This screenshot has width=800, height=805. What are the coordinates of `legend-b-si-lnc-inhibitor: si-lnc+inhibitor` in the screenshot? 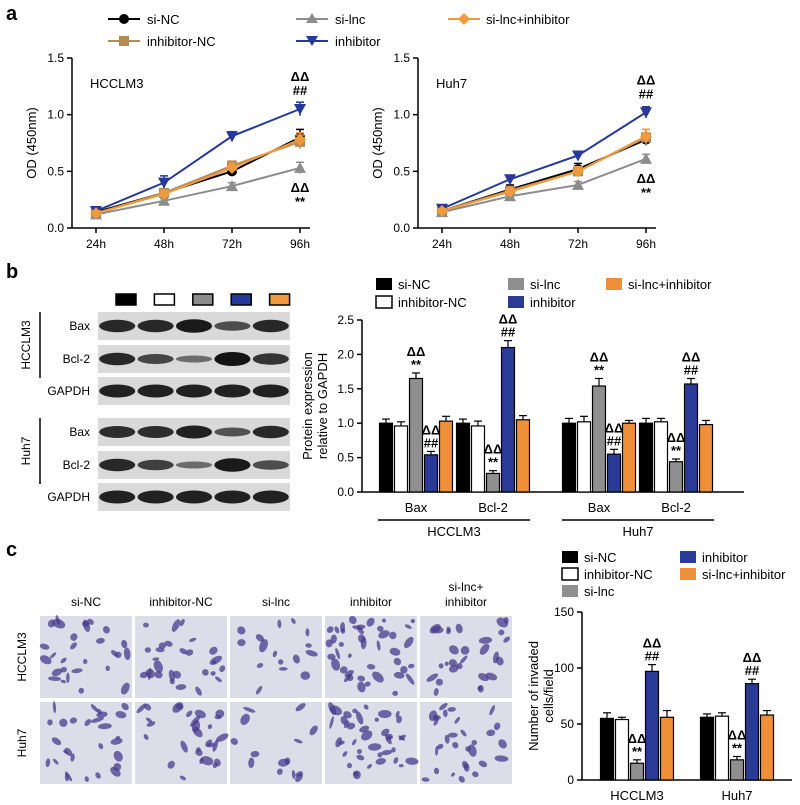 It's located at (659, 284).